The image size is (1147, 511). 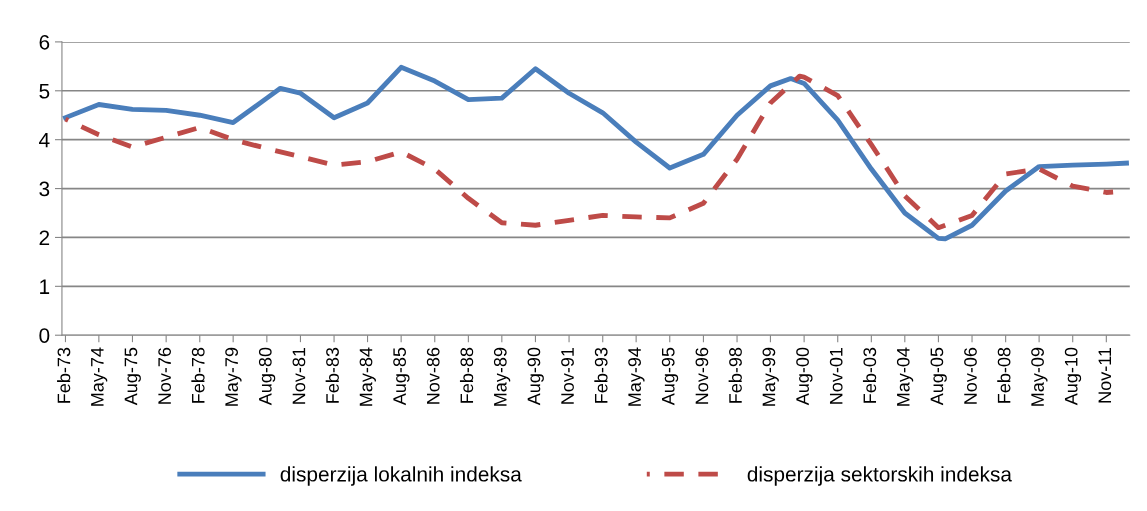 I want to click on x-tick-label: Nov-91, so click(x=567, y=375).